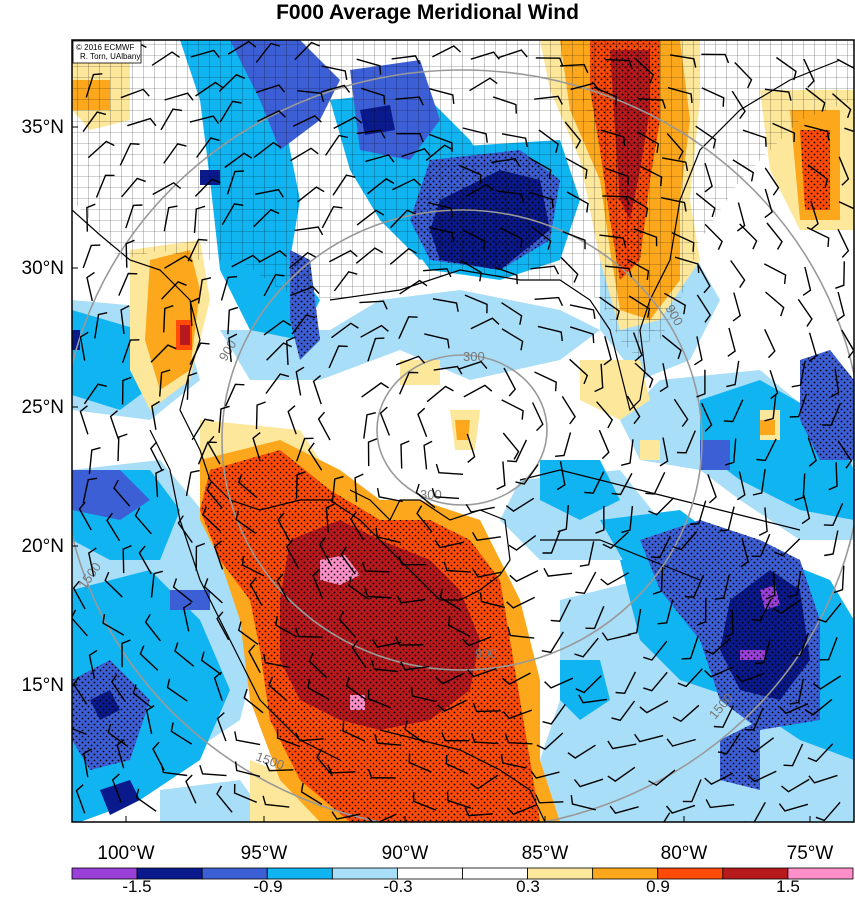 This screenshot has height=900, width=855. I want to click on colorbar-label: 0.9, so click(658, 886).